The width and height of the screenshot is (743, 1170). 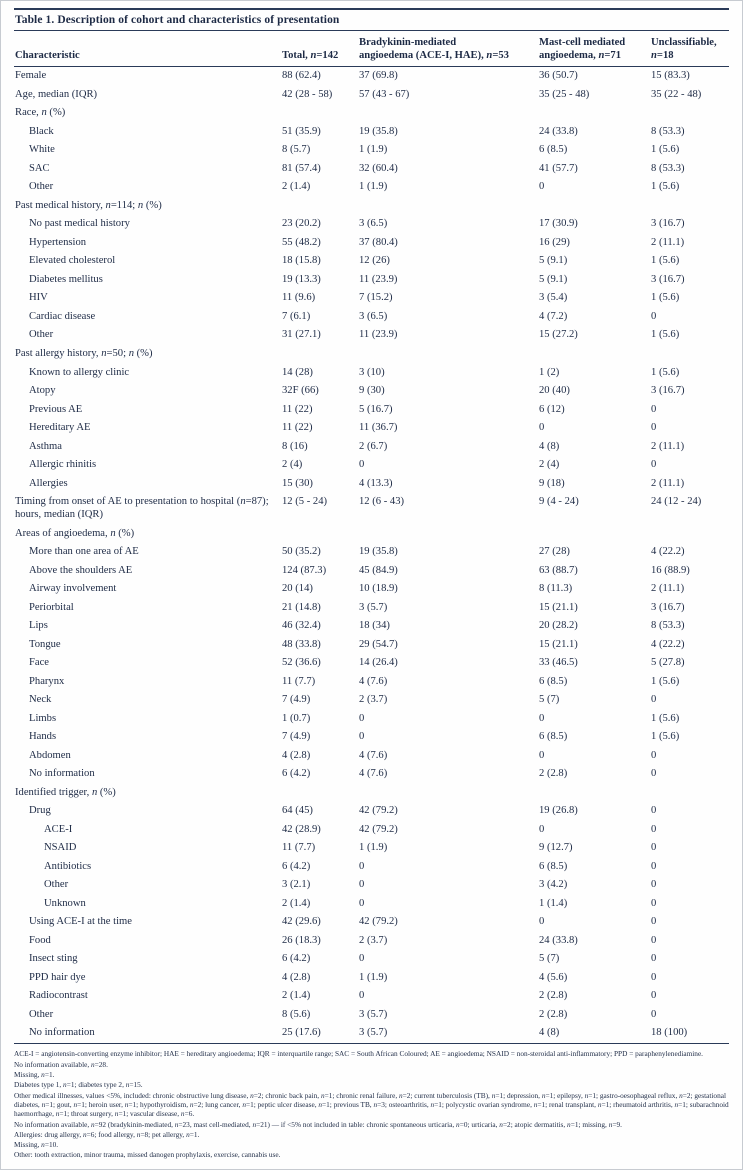 What do you see at coordinates (299, 298) in the screenshot?
I see `row-value: 11 (9.6)` at bounding box center [299, 298].